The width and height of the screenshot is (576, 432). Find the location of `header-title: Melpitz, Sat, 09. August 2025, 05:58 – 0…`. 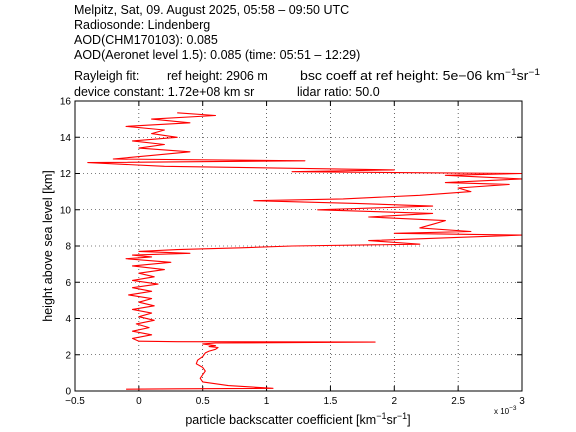

header-title: Melpitz, Sat, 09. August 2025, 05:58 – 0… is located at coordinates (211, 10).